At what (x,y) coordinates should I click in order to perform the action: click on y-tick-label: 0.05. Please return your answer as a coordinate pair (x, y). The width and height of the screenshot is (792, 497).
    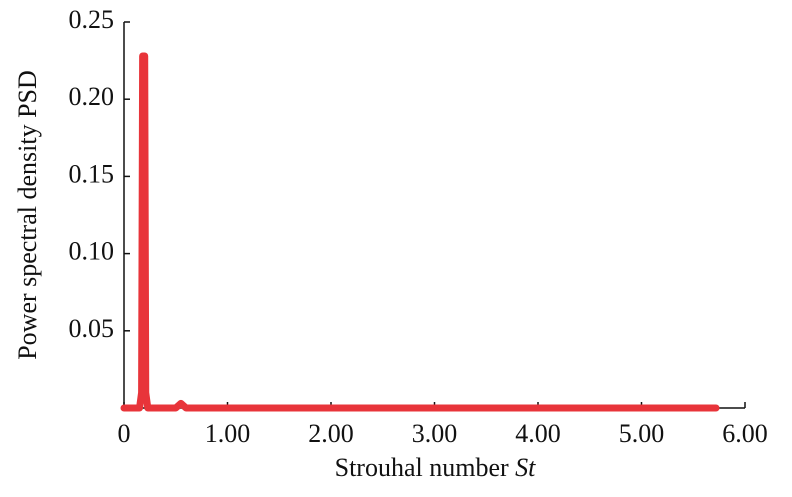
    Looking at the image, I should click on (92, 328).